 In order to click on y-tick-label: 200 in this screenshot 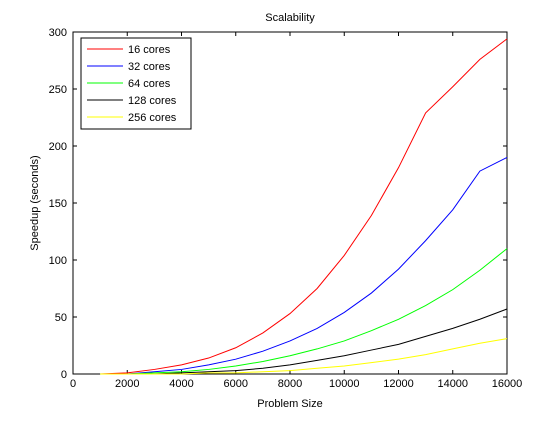, I will do `click(58, 147)`.